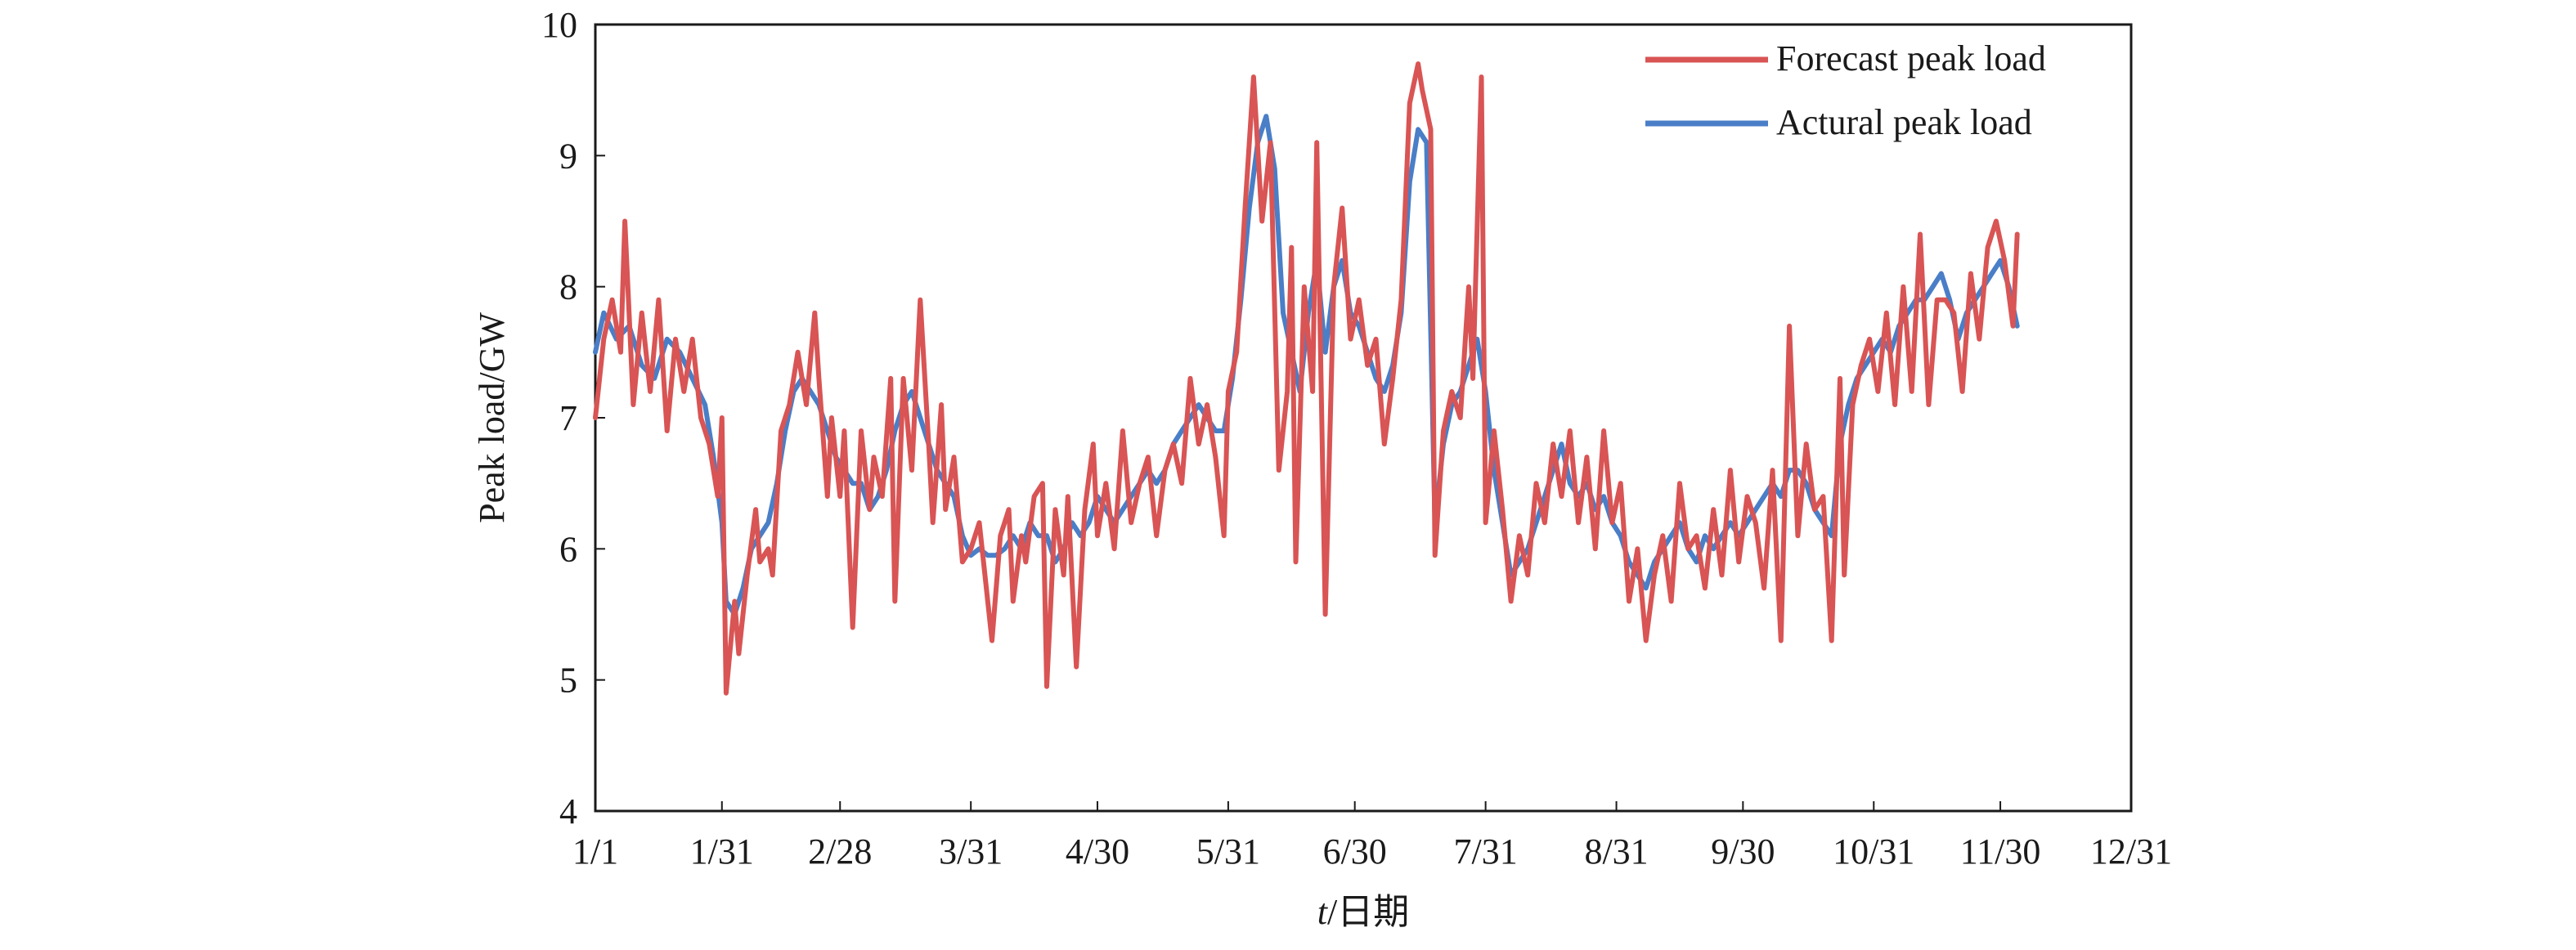 Image resolution: width=2576 pixels, height=950 pixels. I want to click on y-tick-label: 4, so click(568, 811).